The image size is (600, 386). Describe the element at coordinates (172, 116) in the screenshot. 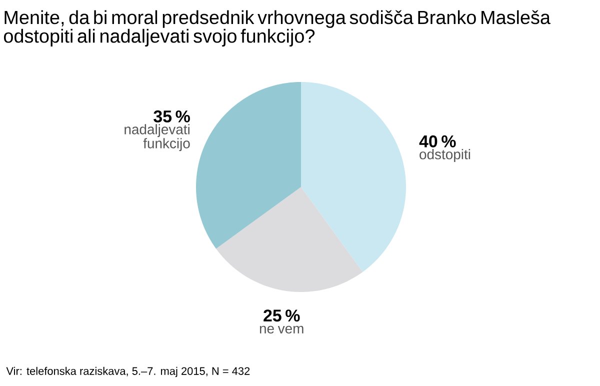

I see `data-label: 35 %` at that location.